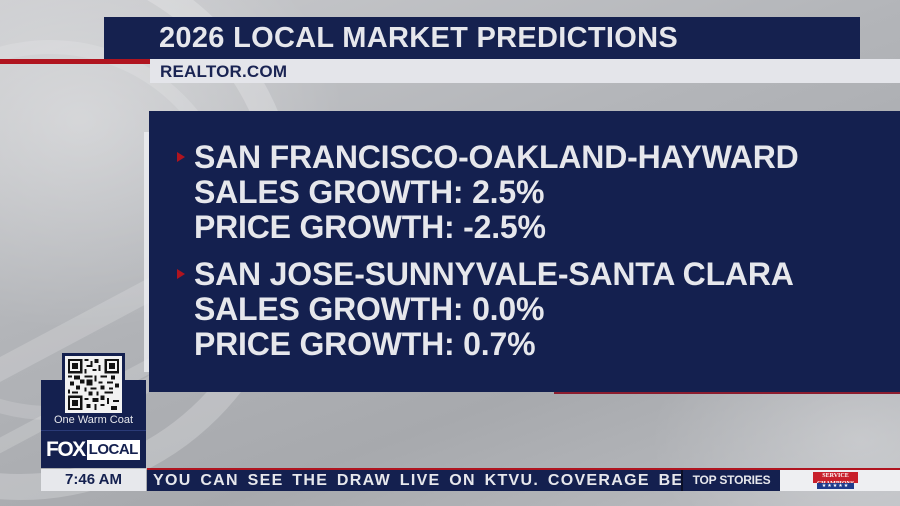 This screenshot has width=900, height=506. I want to click on logo-local-text: LOCAL, so click(113, 450).